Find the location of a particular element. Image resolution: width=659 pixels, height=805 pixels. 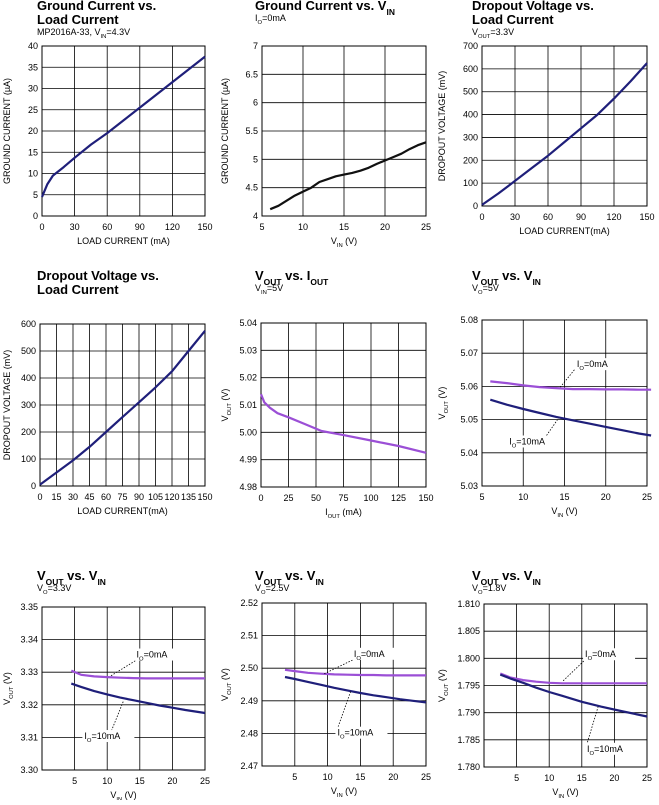

x-tick-label: 75 is located at coordinates (122, 497).